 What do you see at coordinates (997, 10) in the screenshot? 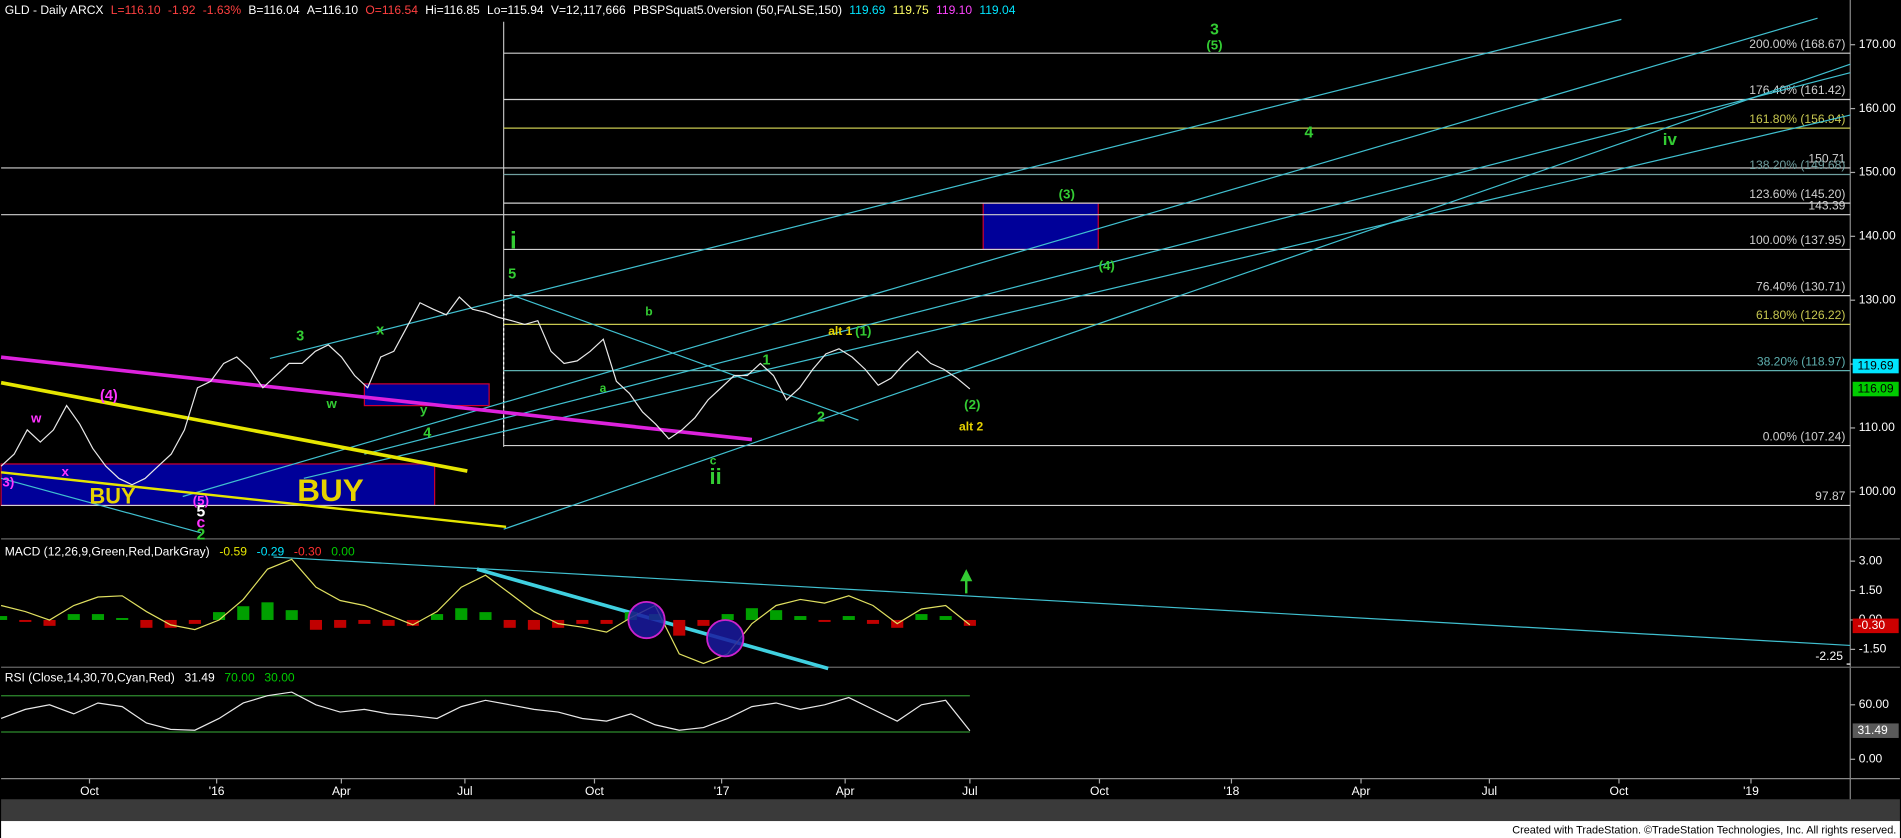
I see `header-field: 119.04` at bounding box center [997, 10].